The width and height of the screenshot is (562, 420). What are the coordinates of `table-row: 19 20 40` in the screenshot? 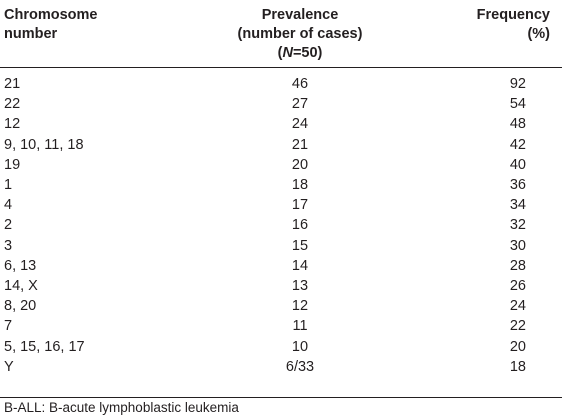 It's located at (281, 165).